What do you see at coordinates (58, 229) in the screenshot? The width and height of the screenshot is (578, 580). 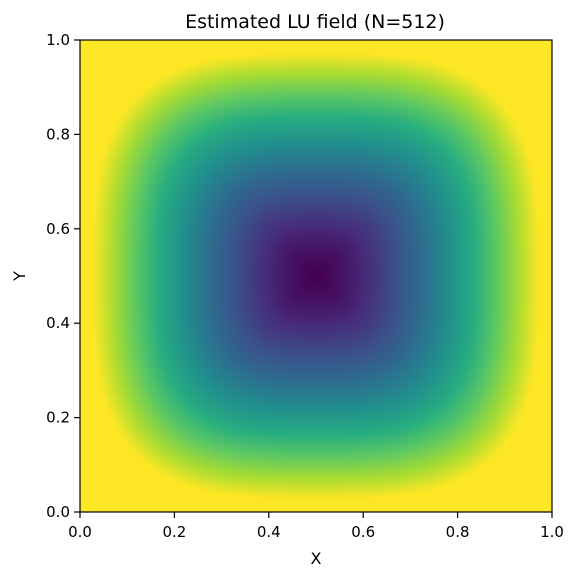 I see `y-tick-label: 0.6` at bounding box center [58, 229].